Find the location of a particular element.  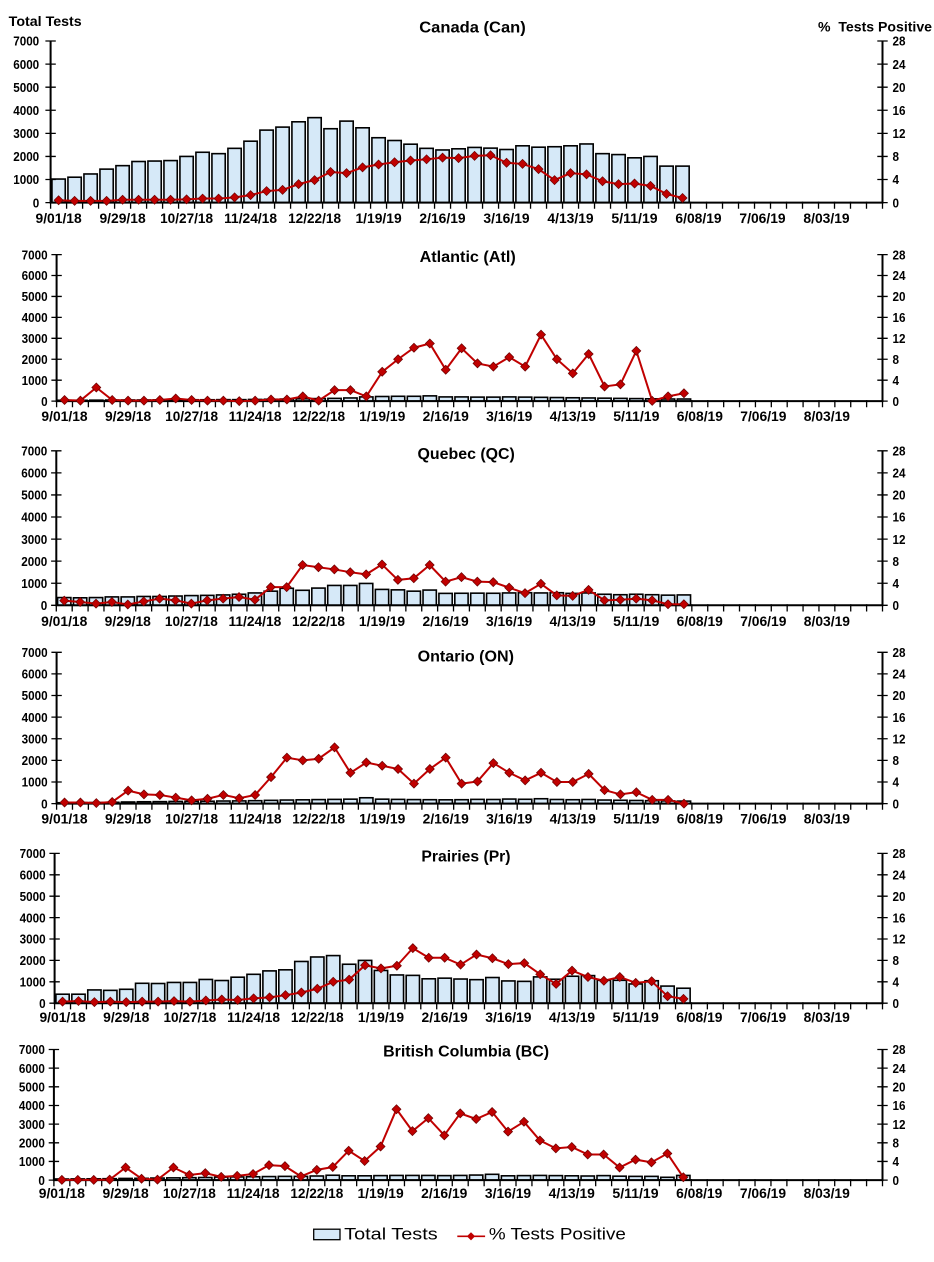

svg-text: 12/22/18 is located at coordinates (318, 818).